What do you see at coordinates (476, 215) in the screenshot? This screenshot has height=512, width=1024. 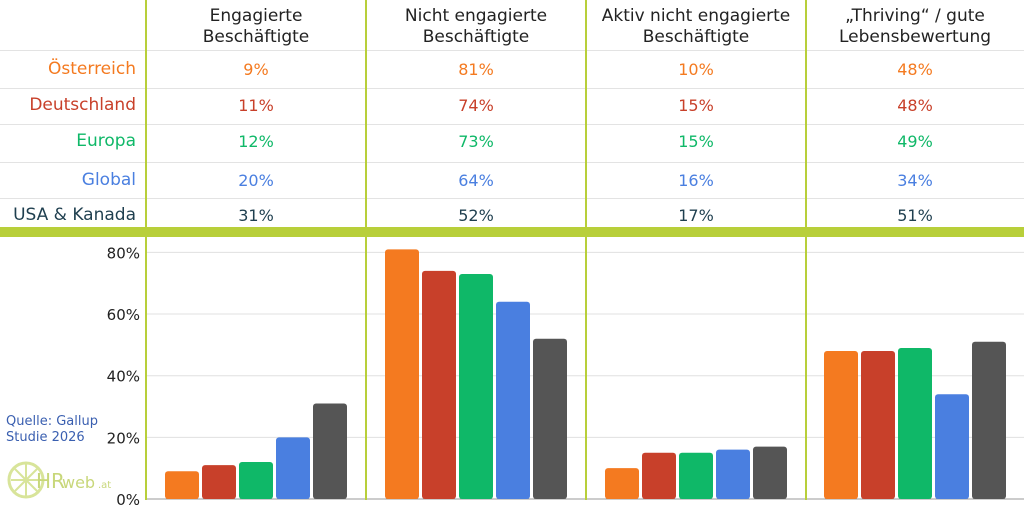 I see `table-cell: 52%` at bounding box center [476, 215].